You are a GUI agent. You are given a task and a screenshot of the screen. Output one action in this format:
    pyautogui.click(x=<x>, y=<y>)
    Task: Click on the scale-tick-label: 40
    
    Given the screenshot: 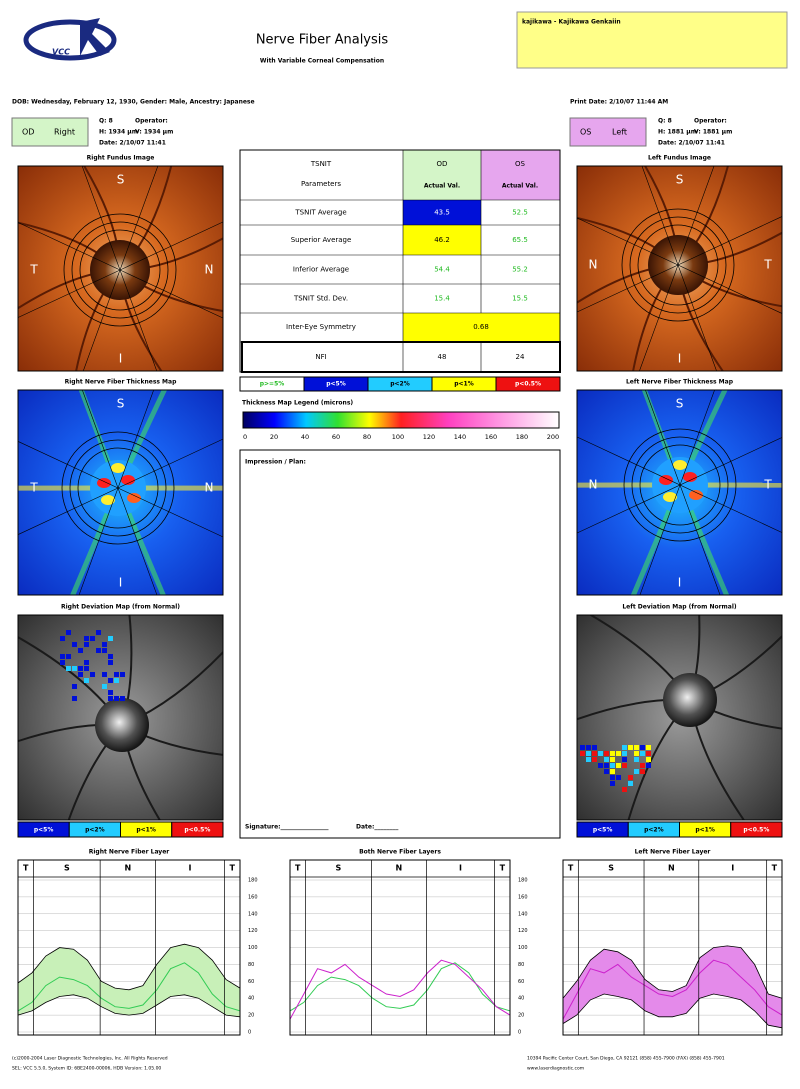 What is the action you would take?
    pyautogui.click(x=305, y=437)
    